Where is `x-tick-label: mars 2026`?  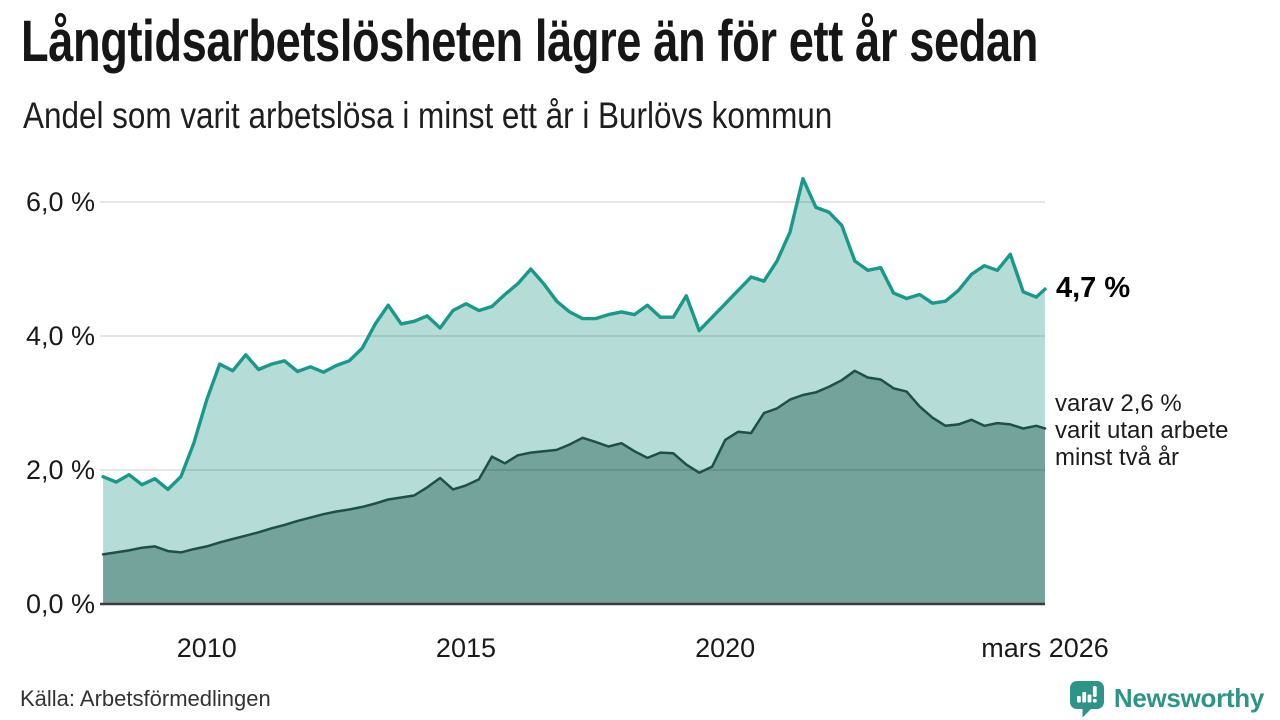
x-tick-label: mars 2026 is located at coordinates (1045, 648).